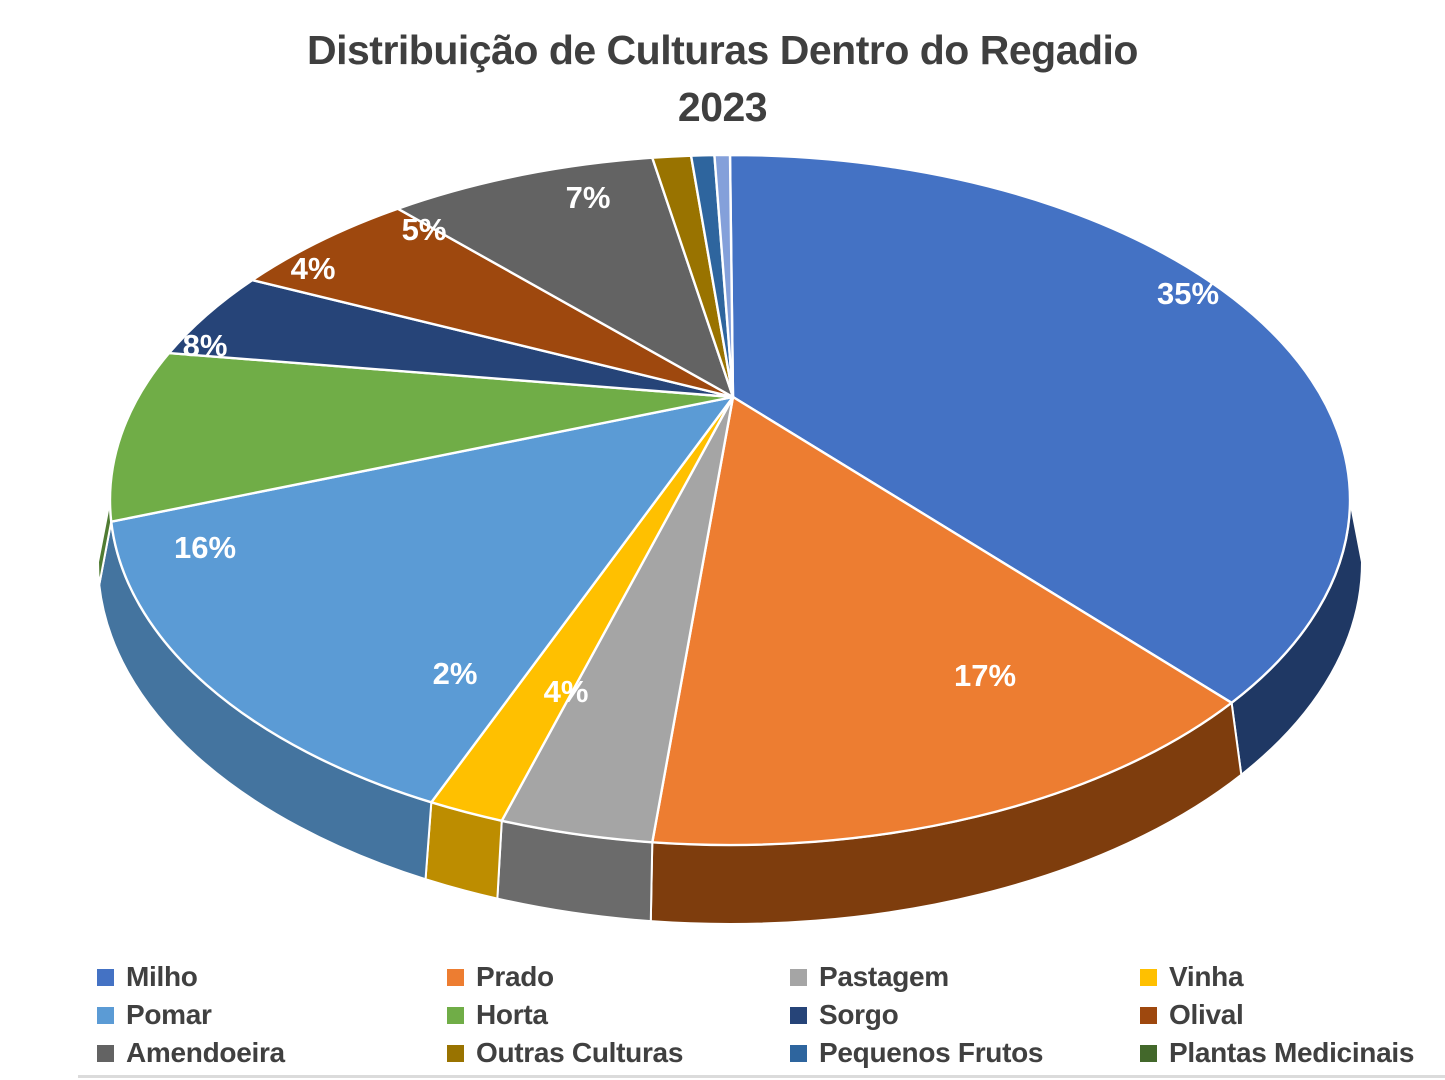 The image size is (1445, 1080). I want to click on chart-title-line2: 2023, so click(722, 107).